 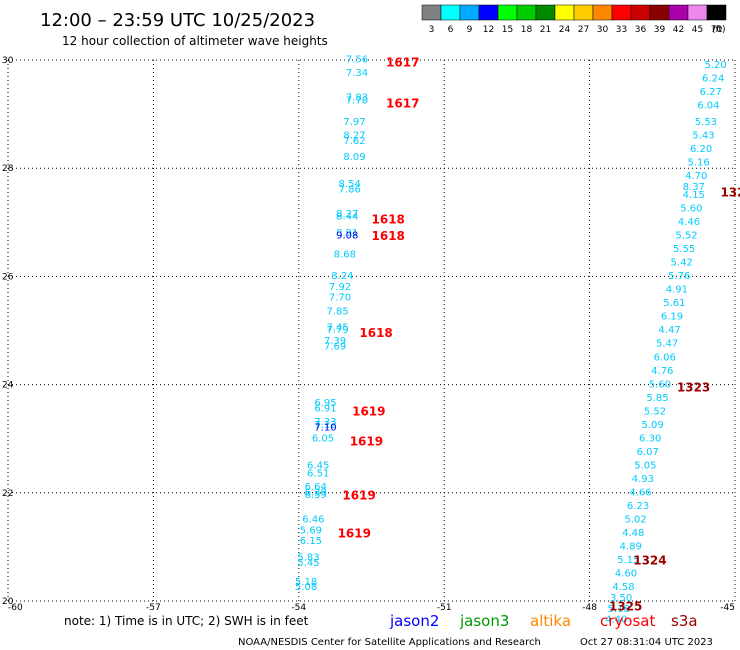 I want to click on wave-height-point: 6.39, so click(x=316, y=493).